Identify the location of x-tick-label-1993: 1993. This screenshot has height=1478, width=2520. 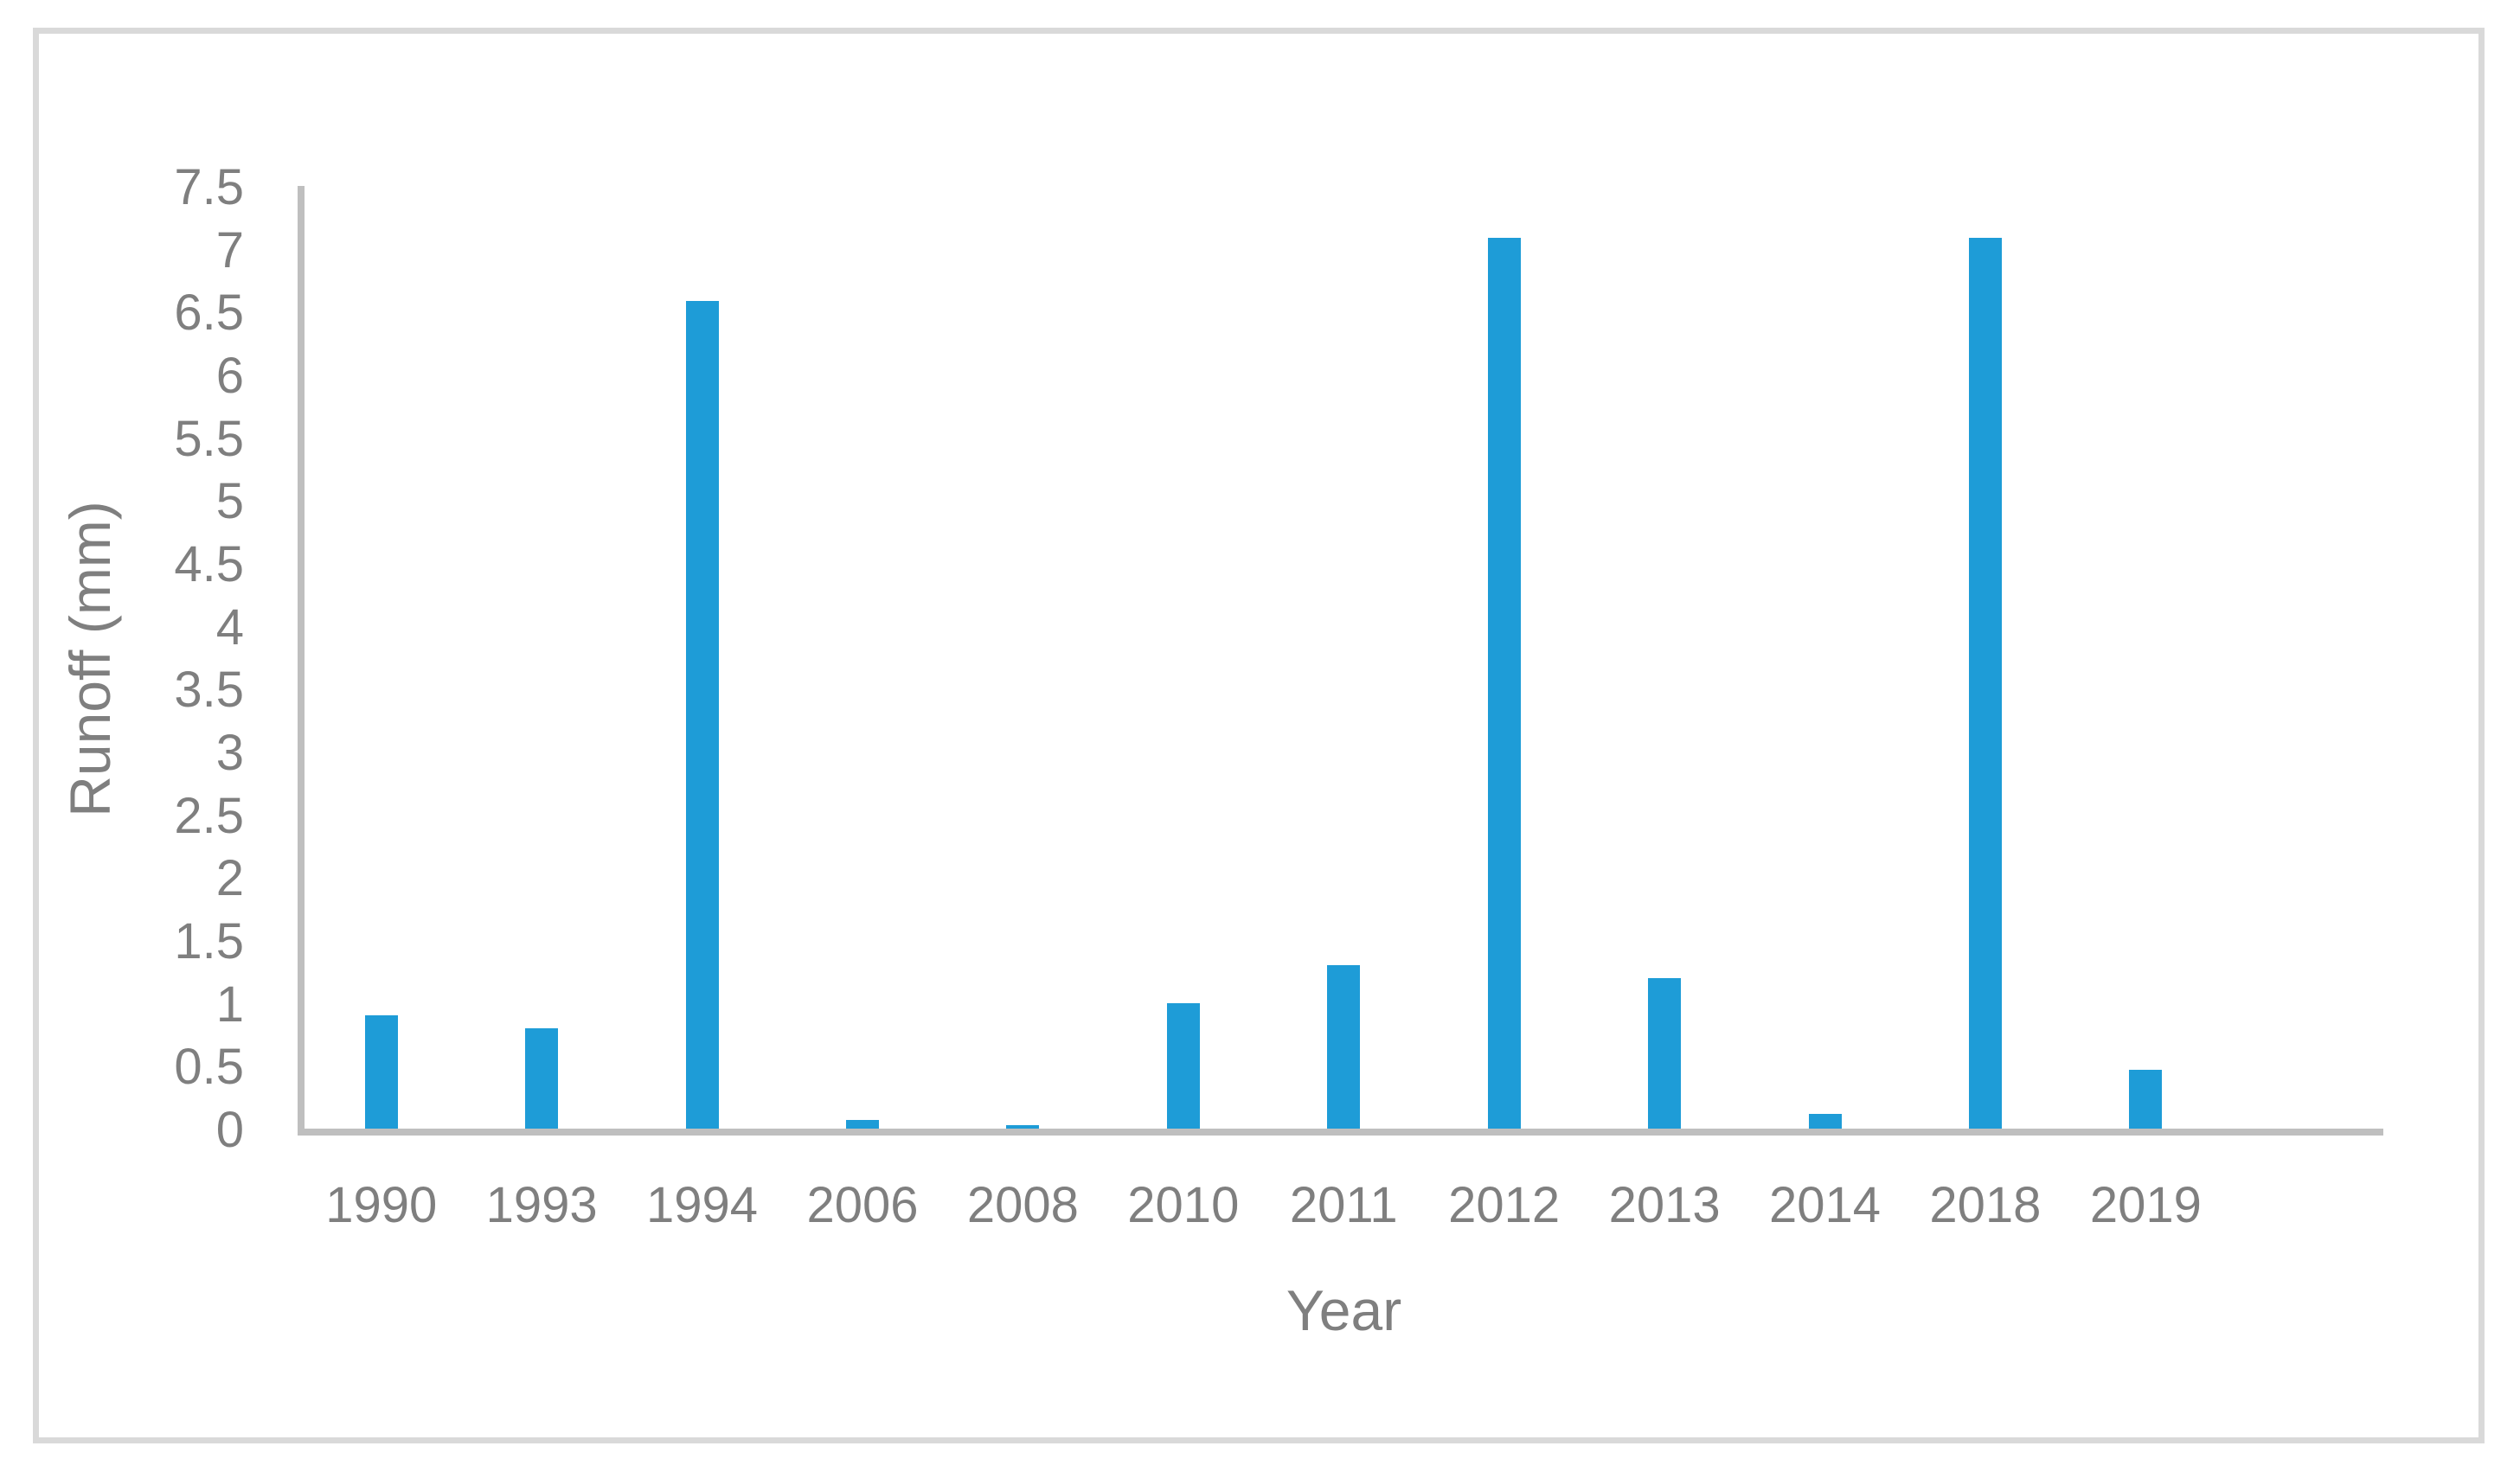
(541, 1205).